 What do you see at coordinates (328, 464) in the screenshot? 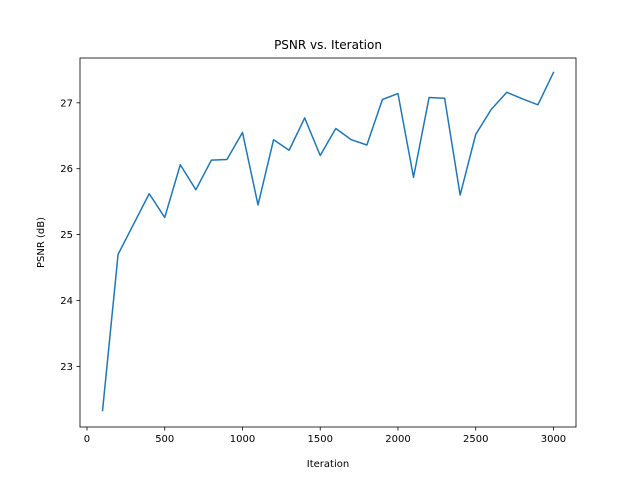
I see `x-axis-title: Iteration` at bounding box center [328, 464].